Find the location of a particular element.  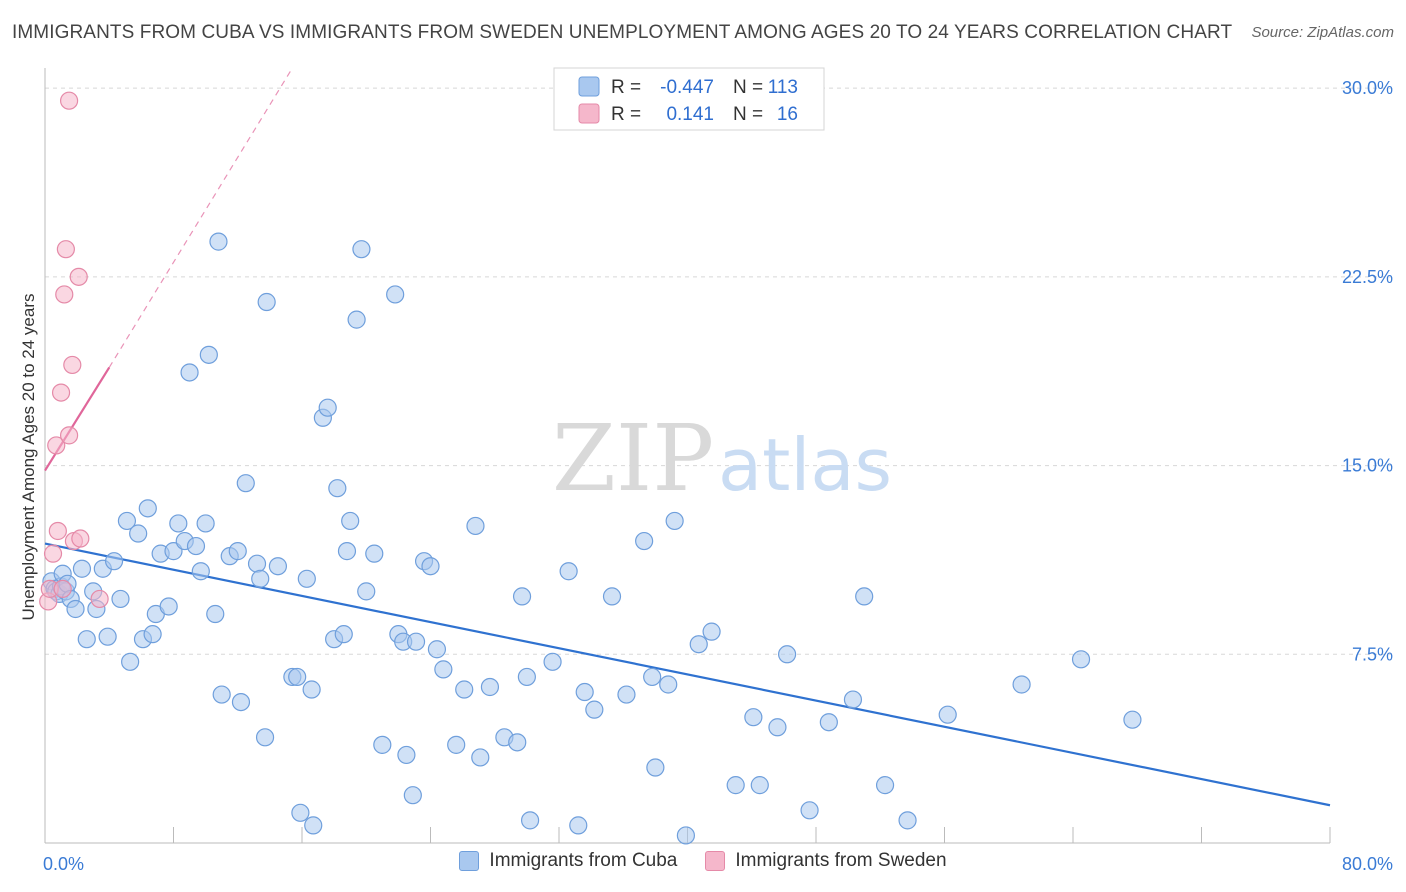

series-sweden-points is located at coordinates (74, 351).